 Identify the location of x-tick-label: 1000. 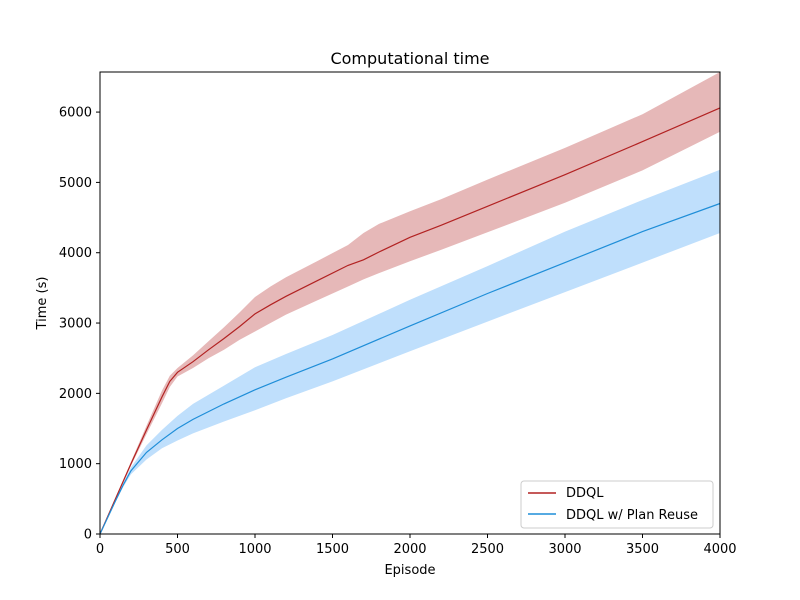
(254, 549).